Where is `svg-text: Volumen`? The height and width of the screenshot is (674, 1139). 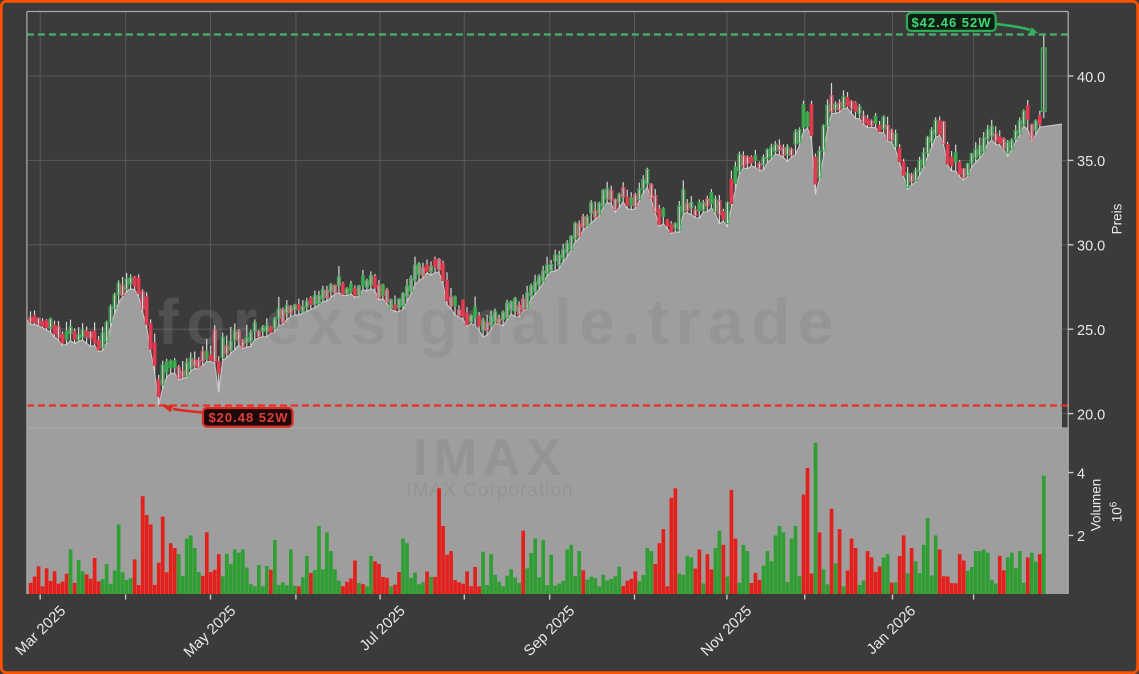
svg-text: Volumen is located at coordinates (1096, 505).